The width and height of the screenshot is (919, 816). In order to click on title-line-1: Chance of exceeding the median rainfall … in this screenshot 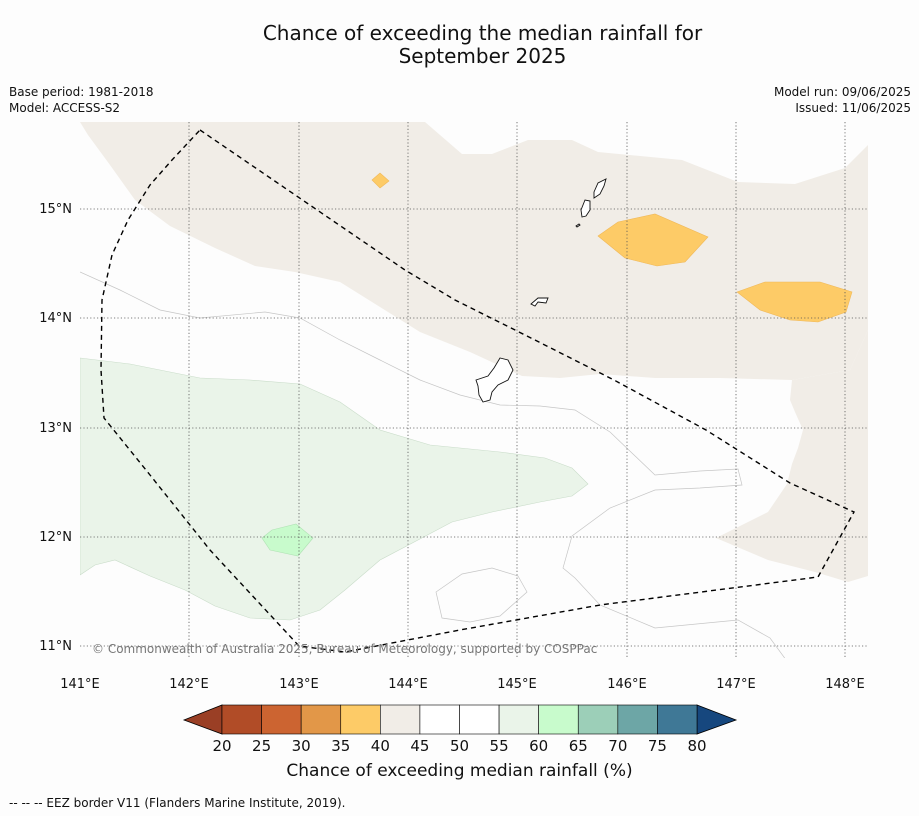, I will do `click(482, 33)`.